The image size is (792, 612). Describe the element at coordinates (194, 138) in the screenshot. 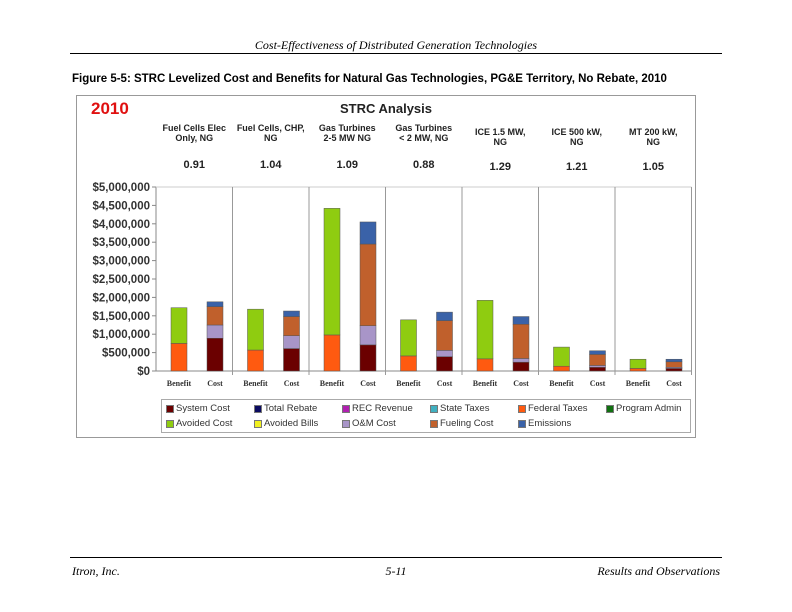

I see `group-label-line: Only, NG` at that location.